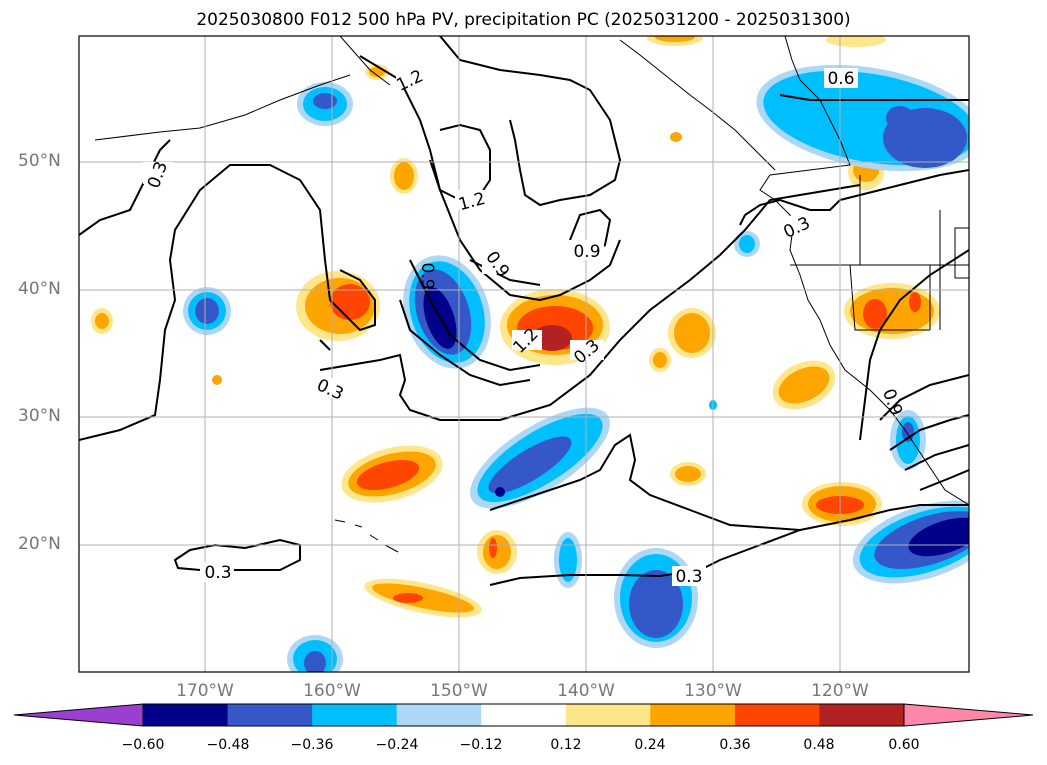 This screenshot has height=765, width=1047. What do you see at coordinates (205, 691) in the screenshot?
I see `lon-label: 170°W` at bounding box center [205, 691].